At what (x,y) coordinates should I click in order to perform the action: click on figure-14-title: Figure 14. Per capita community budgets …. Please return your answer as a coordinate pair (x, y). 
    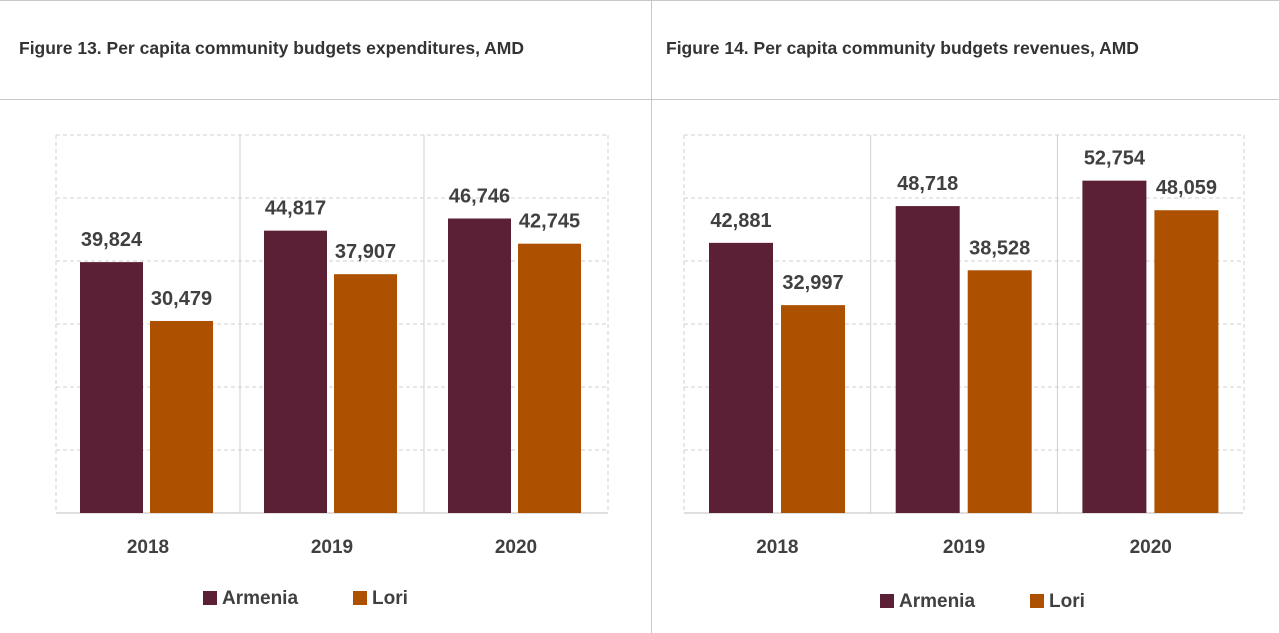
    Looking at the image, I should click on (902, 48).